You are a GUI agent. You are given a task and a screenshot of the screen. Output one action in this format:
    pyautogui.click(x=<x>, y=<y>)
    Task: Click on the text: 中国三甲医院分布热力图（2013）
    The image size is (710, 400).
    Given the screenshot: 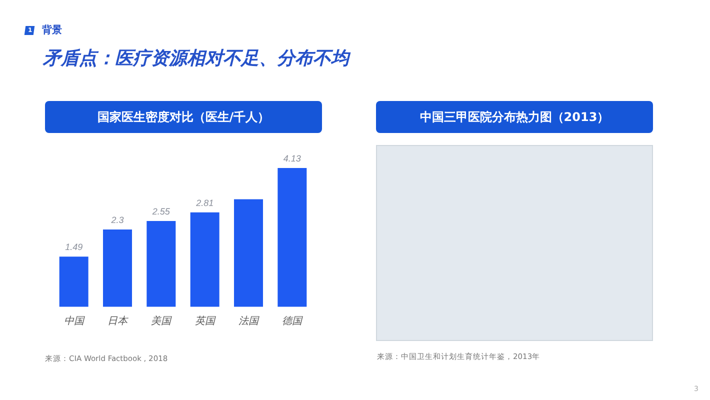 What is the action you would take?
    pyautogui.click(x=515, y=117)
    